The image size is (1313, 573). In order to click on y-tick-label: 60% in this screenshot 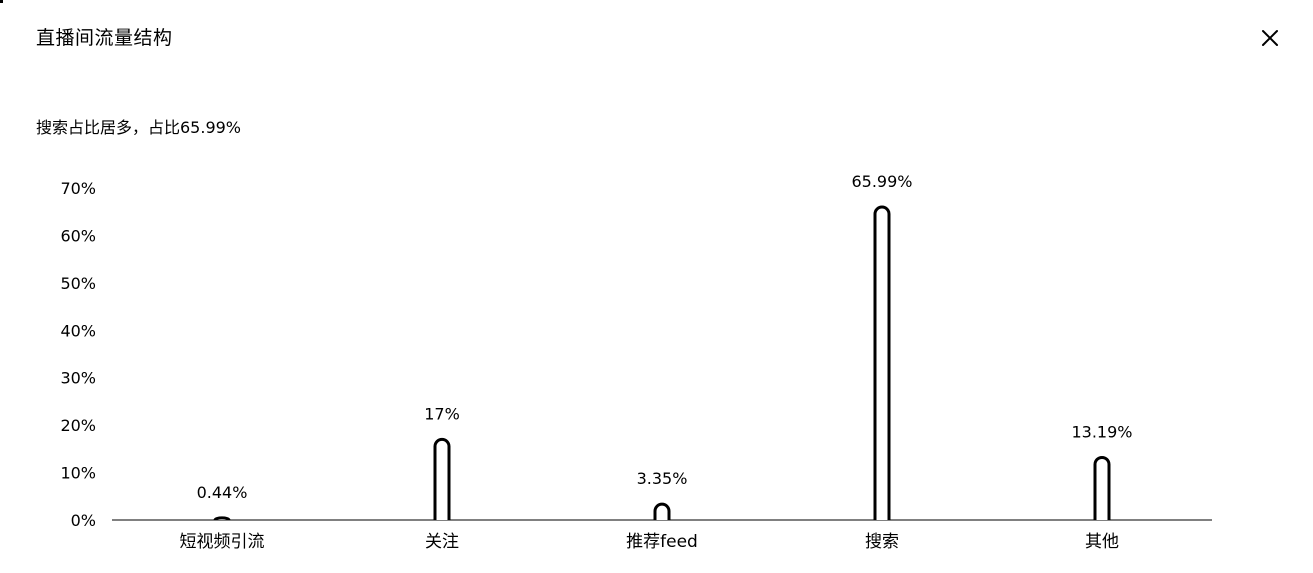, I will do `click(78, 235)`.